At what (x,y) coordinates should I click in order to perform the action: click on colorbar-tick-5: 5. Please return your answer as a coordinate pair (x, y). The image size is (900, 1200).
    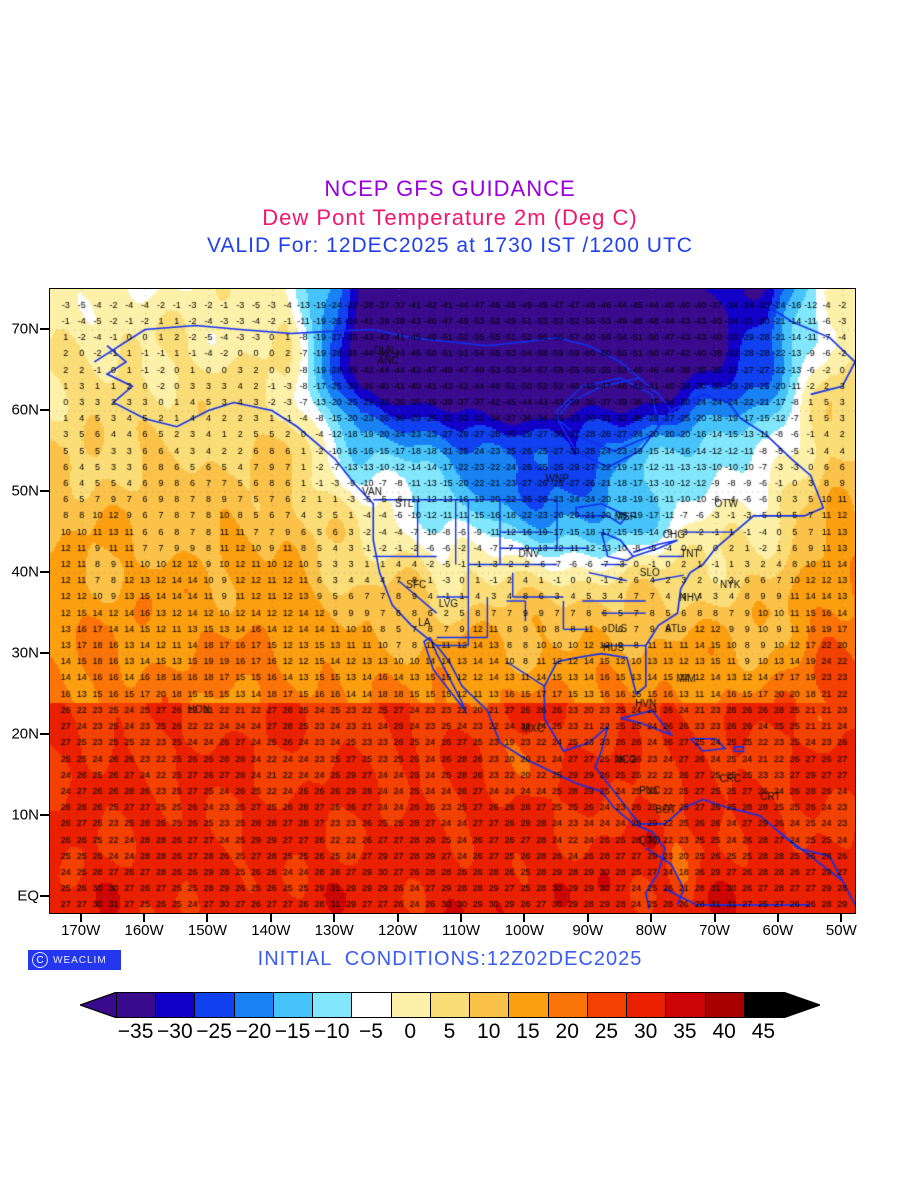
    Looking at the image, I should click on (449, 1031).